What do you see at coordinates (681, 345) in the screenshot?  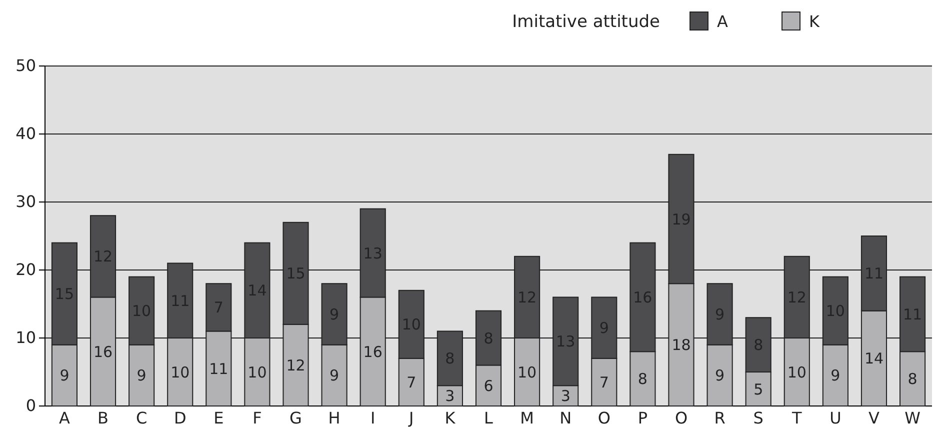 I see `data-label: 18` at bounding box center [681, 345].